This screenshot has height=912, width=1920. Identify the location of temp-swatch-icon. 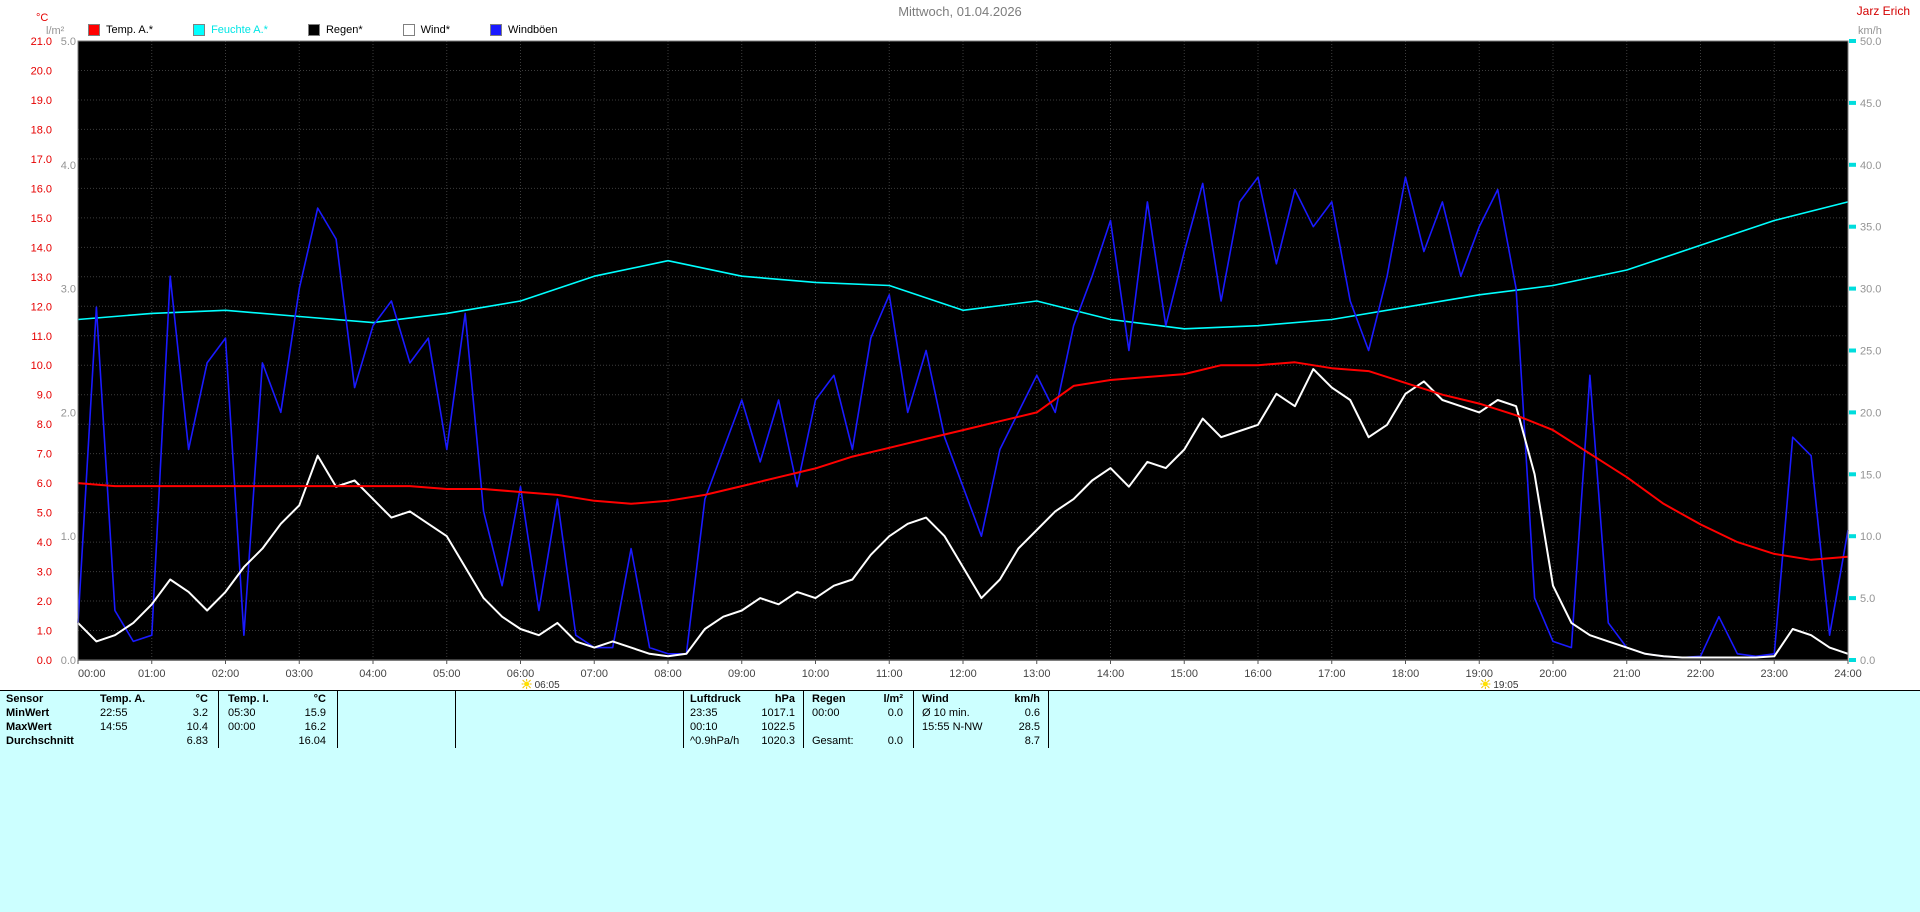
(94, 30).